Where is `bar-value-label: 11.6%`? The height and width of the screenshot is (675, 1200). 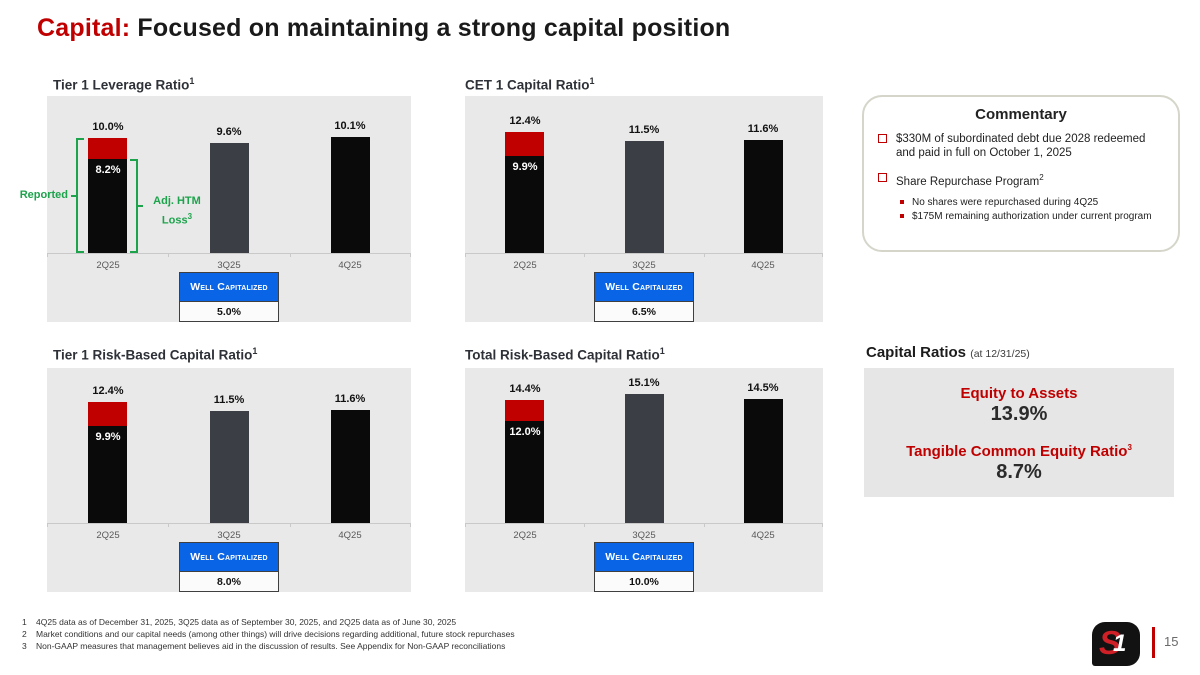 bar-value-label: 11.6% is located at coordinates (763, 129).